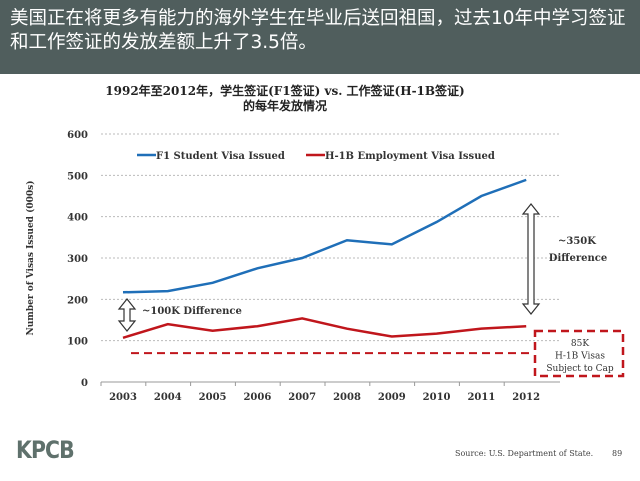  What do you see at coordinates (45, 450) in the screenshot?
I see `kpcb-logo: KPCB` at bounding box center [45, 450].